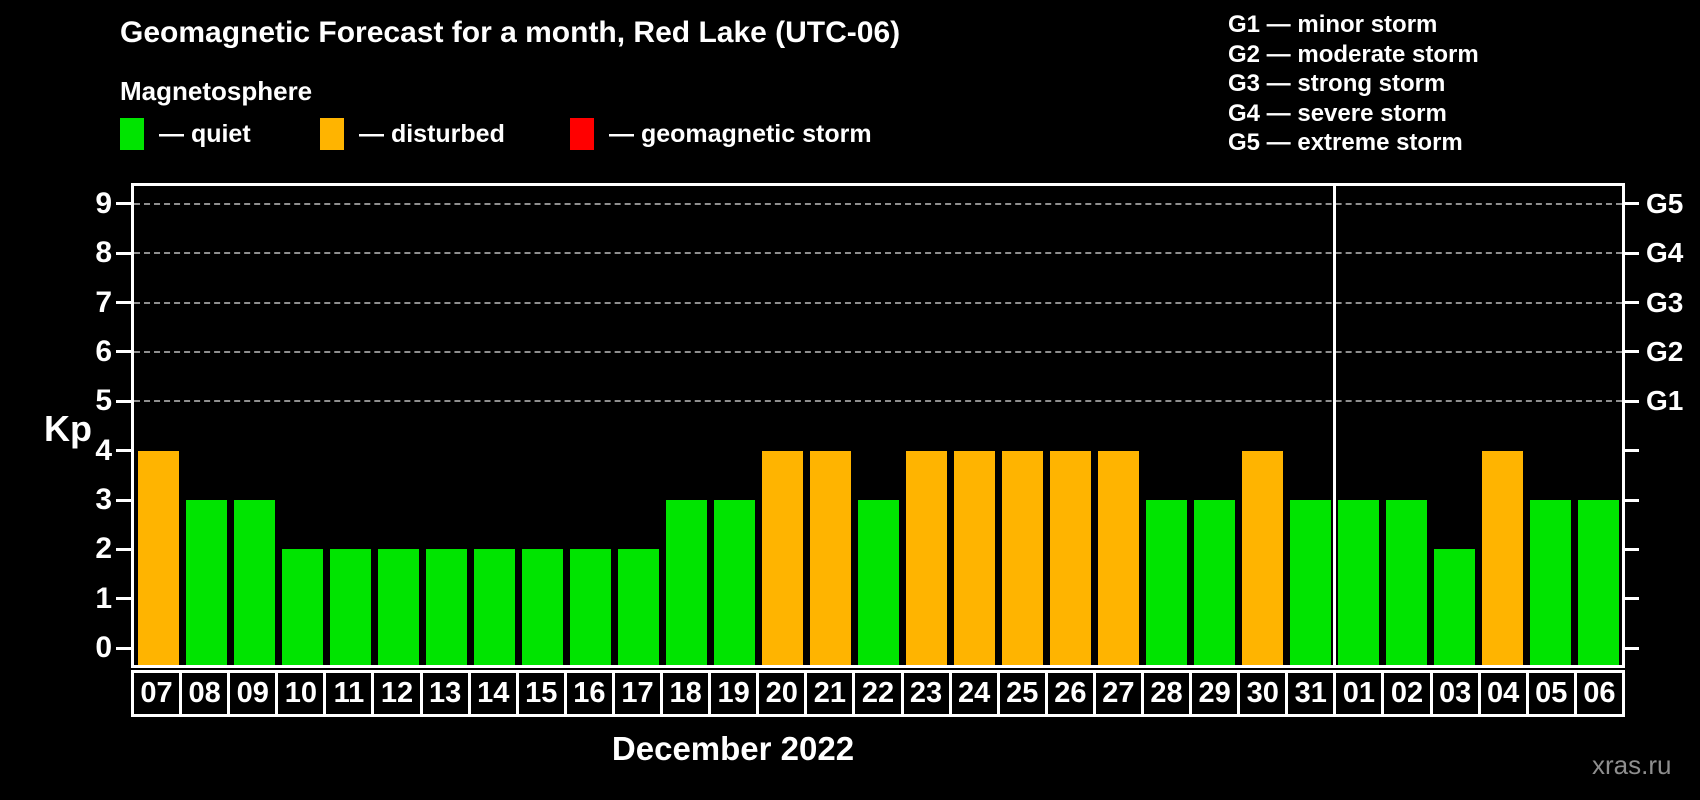 The width and height of the screenshot is (1700, 800). What do you see at coordinates (1665, 351) in the screenshot?
I see `right-axis-label-g2: G2` at bounding box center [1665, 351].